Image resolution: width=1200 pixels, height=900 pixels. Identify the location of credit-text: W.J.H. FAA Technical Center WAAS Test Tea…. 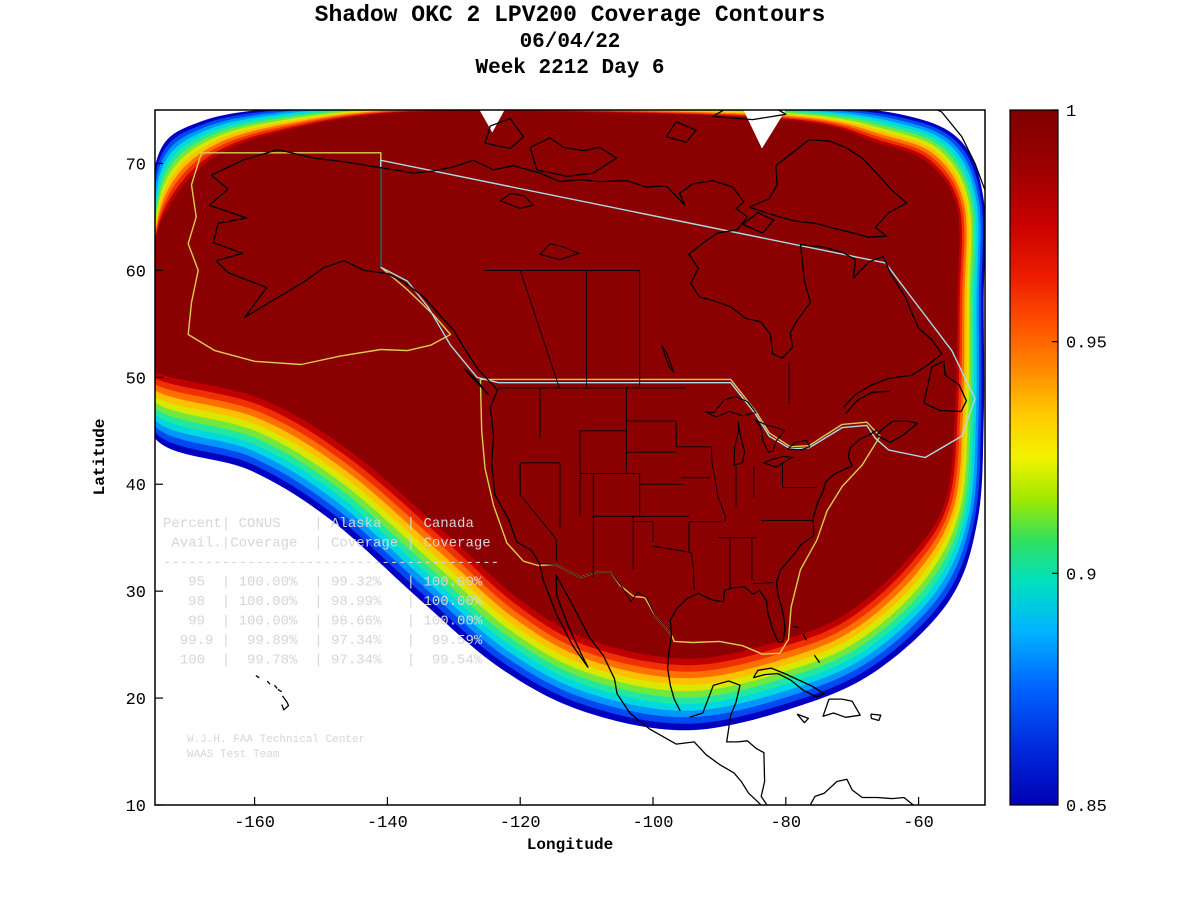
(276, 747).